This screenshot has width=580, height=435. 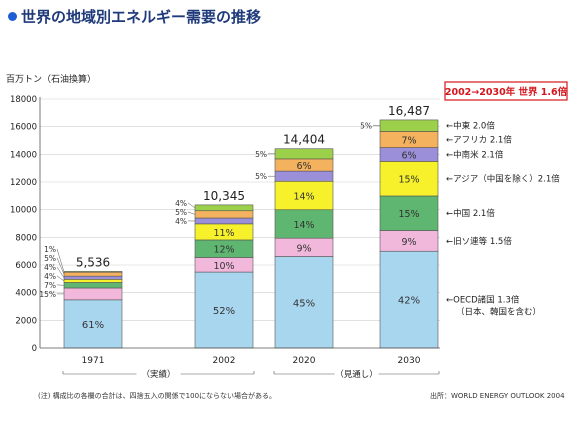 I want to click on chart-title-text: 世界の地域別エネルギー需要の推移, so click(x=141, y=17).